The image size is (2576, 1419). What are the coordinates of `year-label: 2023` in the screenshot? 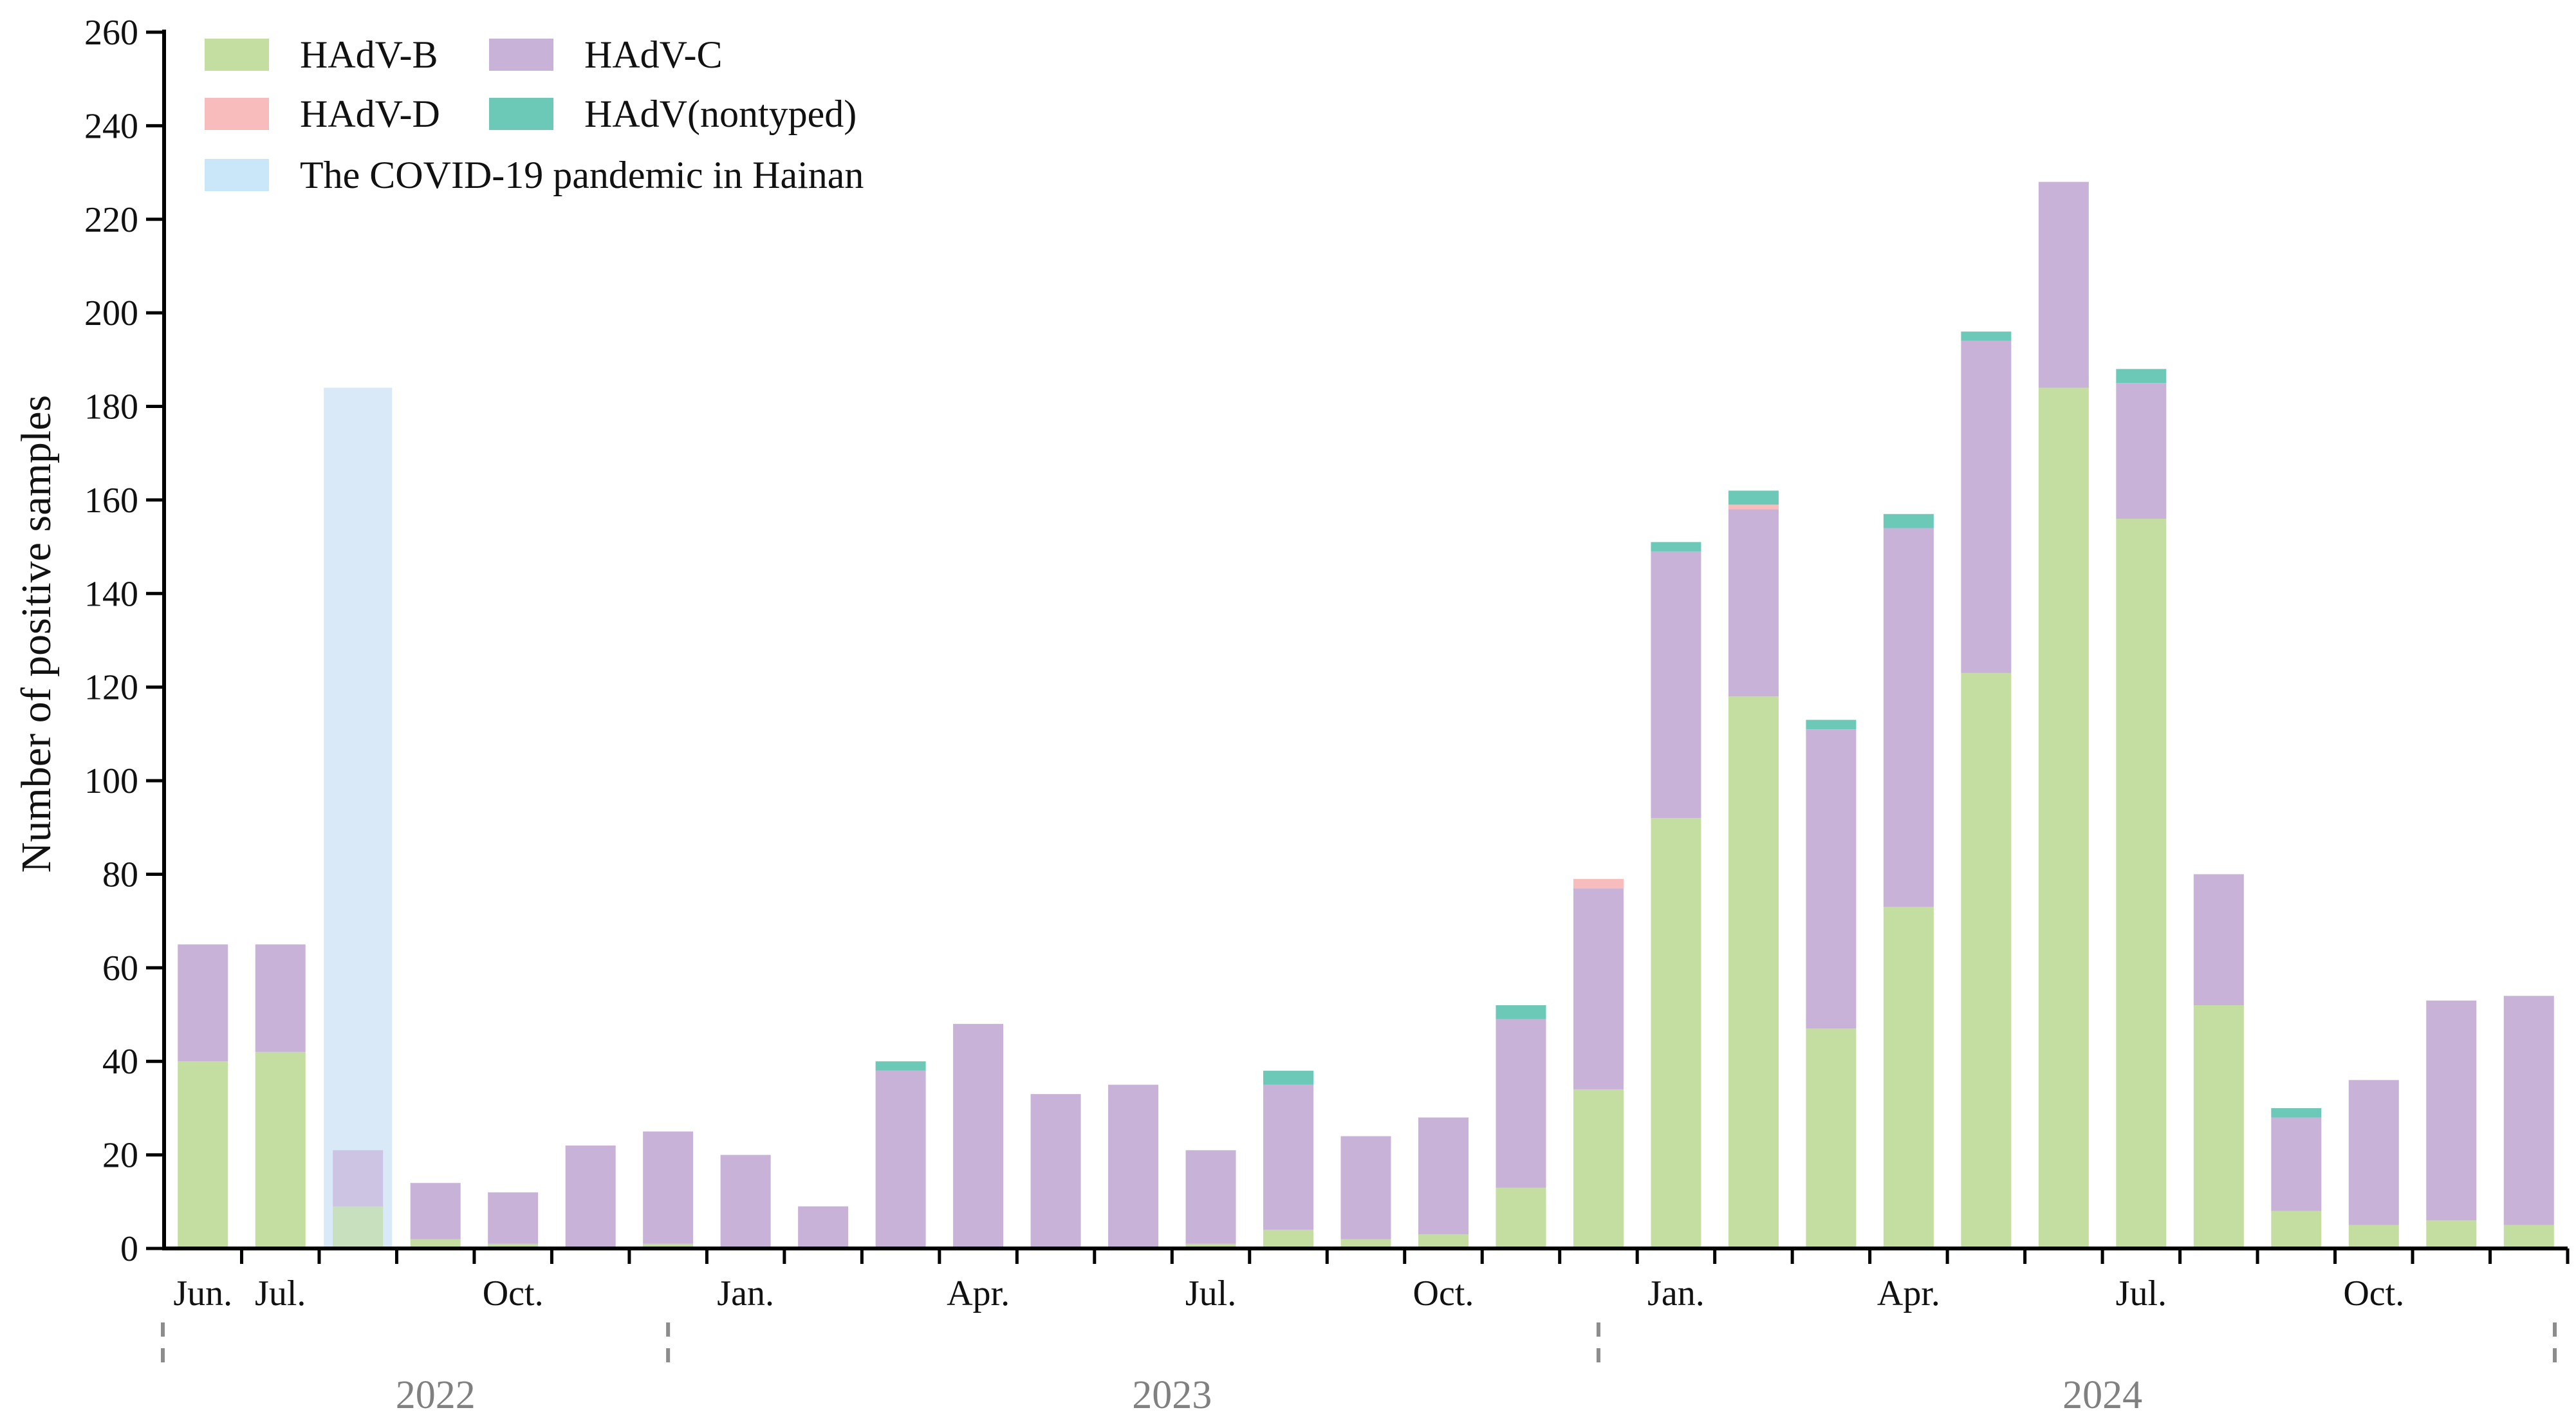 It's located at (1172, 1395).